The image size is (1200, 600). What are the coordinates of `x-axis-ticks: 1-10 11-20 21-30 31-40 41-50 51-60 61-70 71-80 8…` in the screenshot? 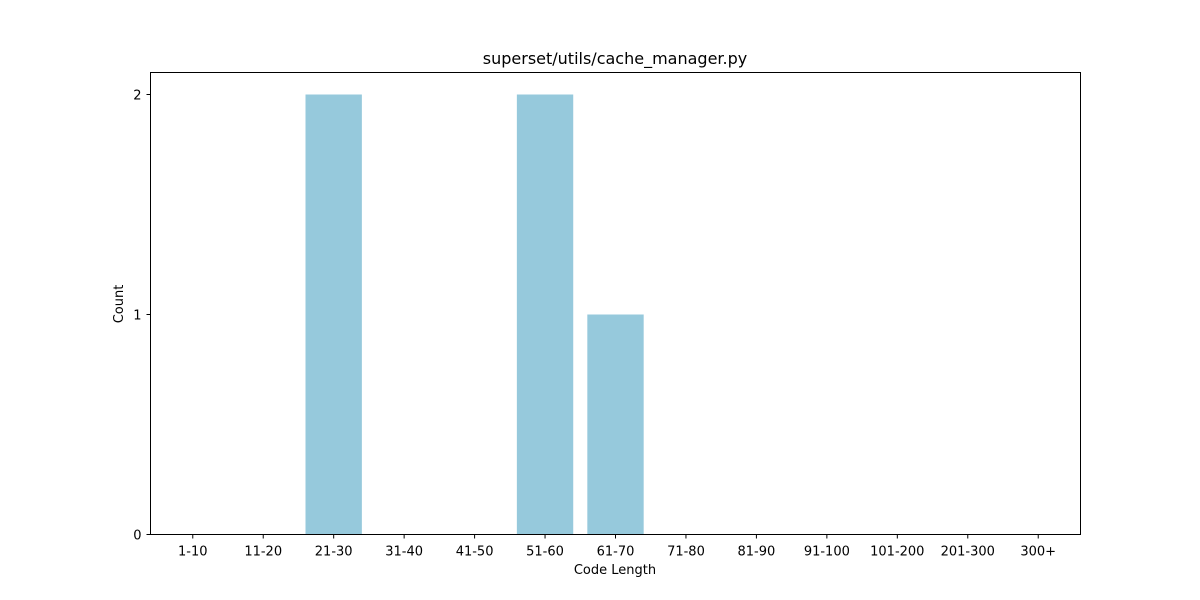 It's located at (617, 547).